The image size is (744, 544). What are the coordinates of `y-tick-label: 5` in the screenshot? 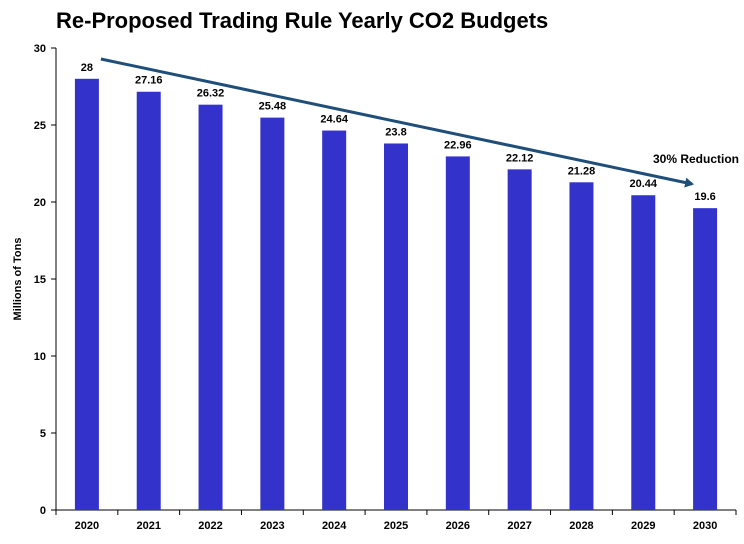 It's located at (43, 434).